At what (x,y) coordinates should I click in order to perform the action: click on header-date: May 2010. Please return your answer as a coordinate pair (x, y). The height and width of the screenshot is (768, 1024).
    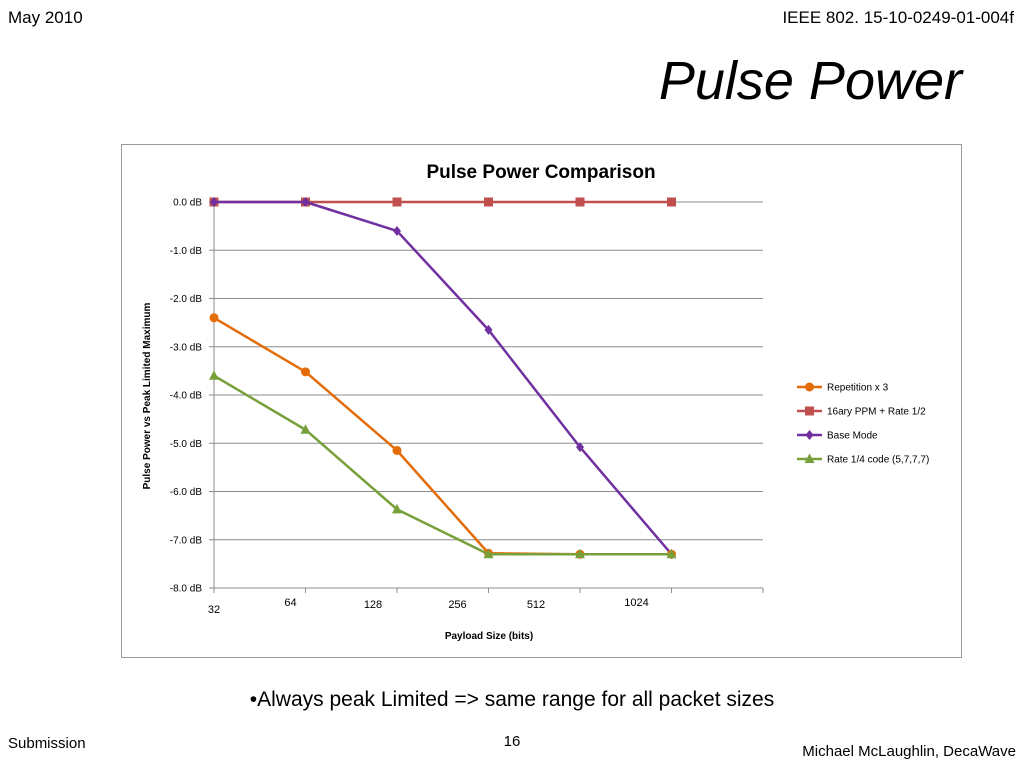
    Looking at the image, I should click on (45, 17).